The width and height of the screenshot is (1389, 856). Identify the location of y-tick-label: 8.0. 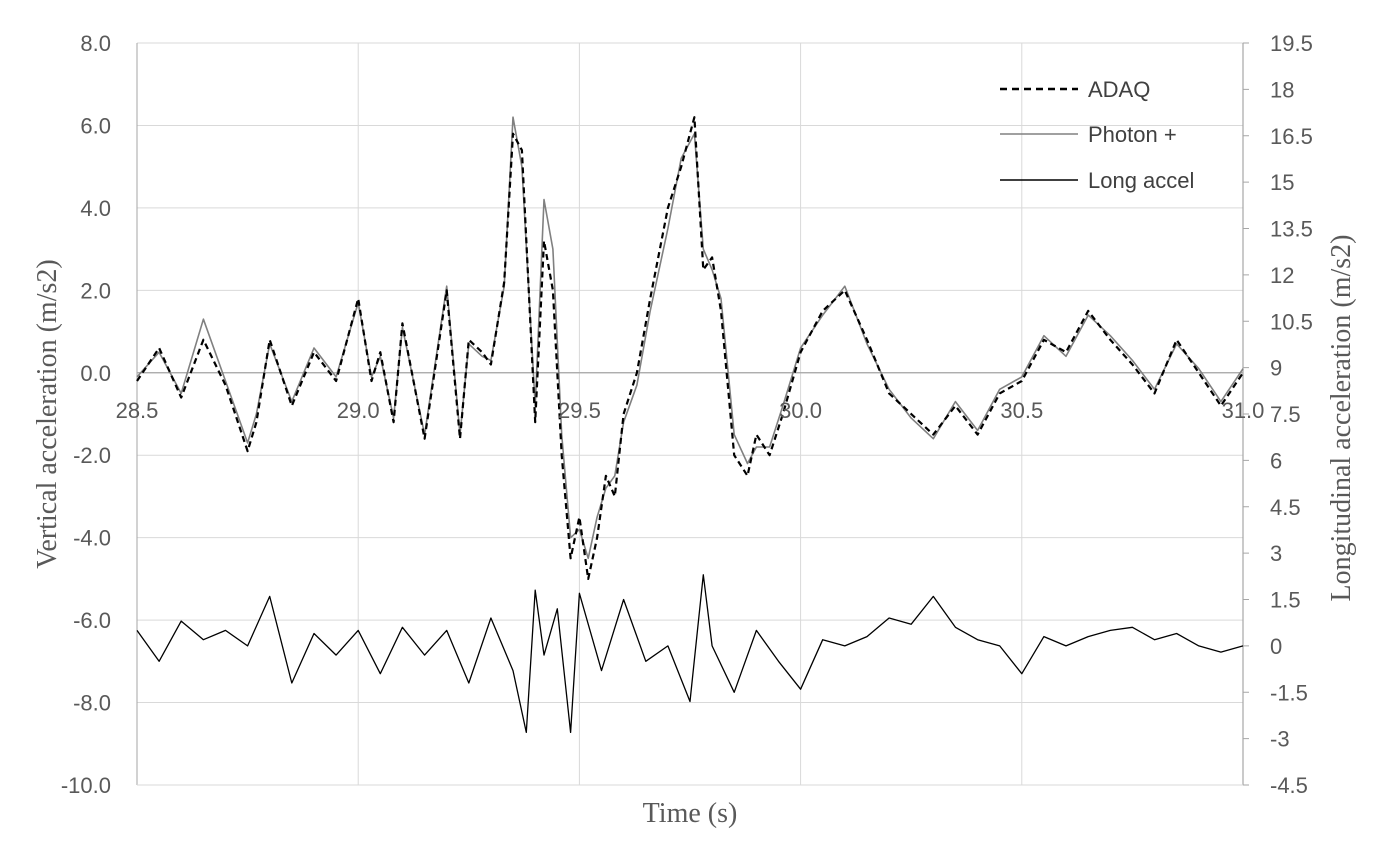
(95, 43).